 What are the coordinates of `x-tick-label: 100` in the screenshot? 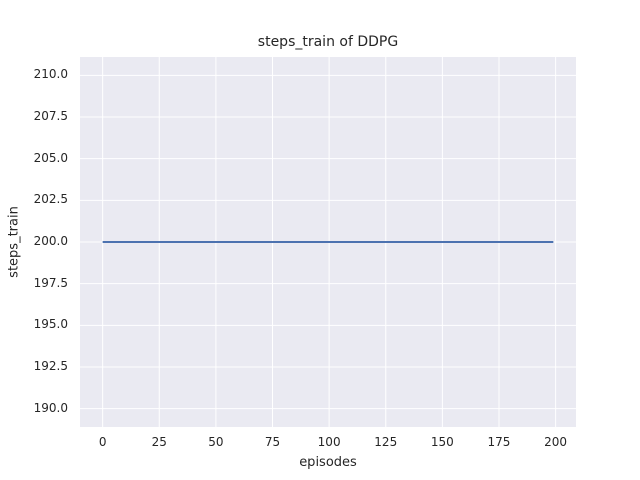 It's located at (329, 442).